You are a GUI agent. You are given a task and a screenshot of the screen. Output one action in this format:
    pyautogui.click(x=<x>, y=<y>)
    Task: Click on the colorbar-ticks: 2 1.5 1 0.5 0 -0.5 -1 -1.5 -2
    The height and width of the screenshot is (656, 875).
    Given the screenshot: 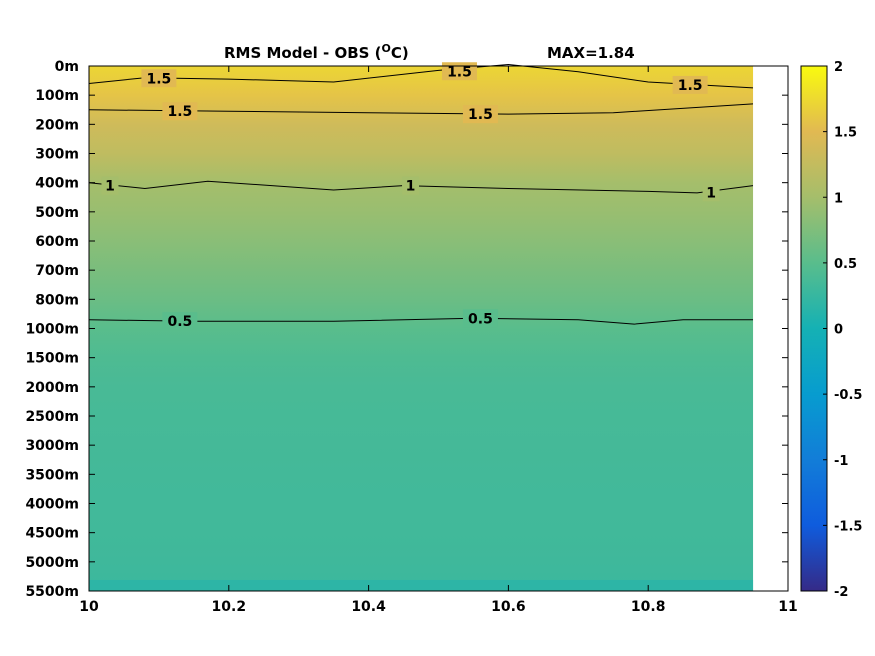 What is the action you would take?
    pyautogui.click(x=842, y=330)
    